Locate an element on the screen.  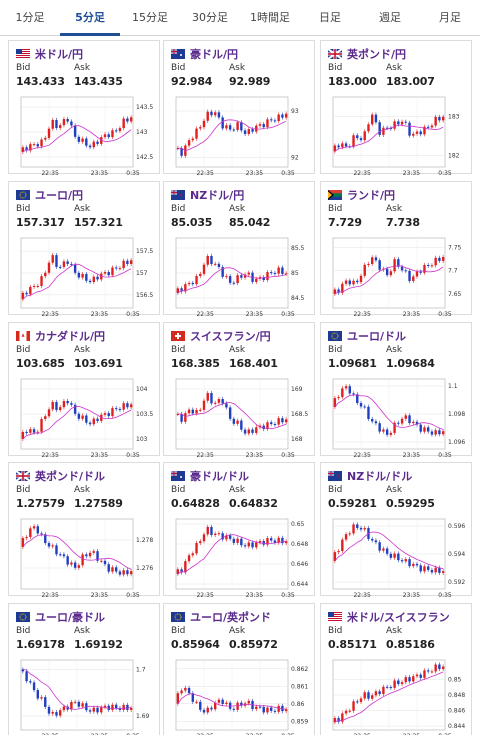
candlestick-chart: 0.65 0.648 0.646 0.644 22:35 23:35 0:35 is located at coordinates (240, 556).